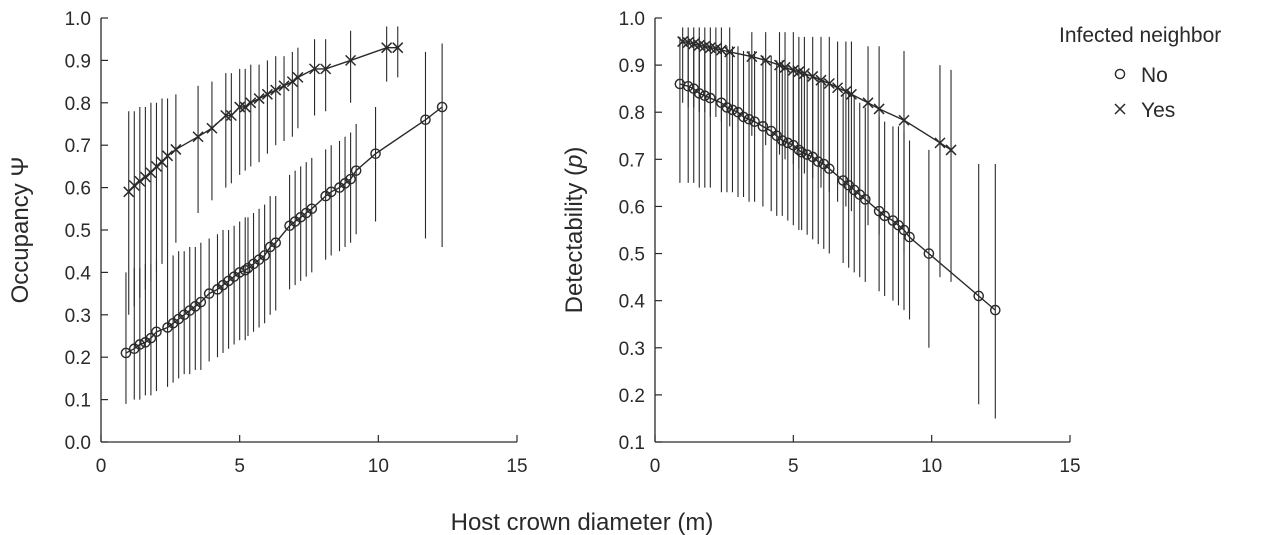  I want to click on legend-no-marker, so click(1120, 74).